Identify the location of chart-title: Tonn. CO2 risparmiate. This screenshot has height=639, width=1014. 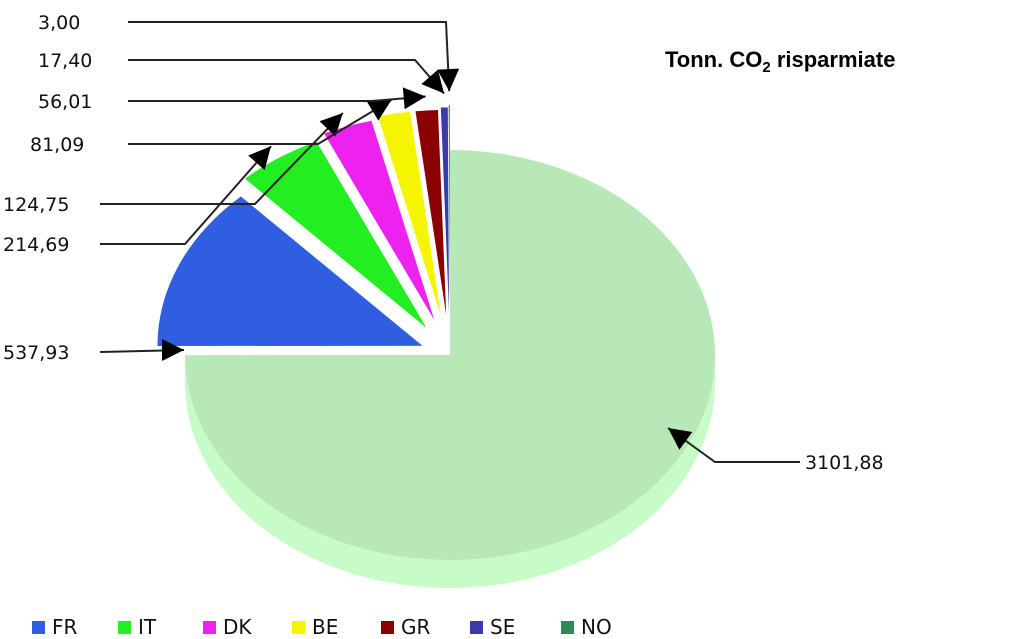
(780, 61).